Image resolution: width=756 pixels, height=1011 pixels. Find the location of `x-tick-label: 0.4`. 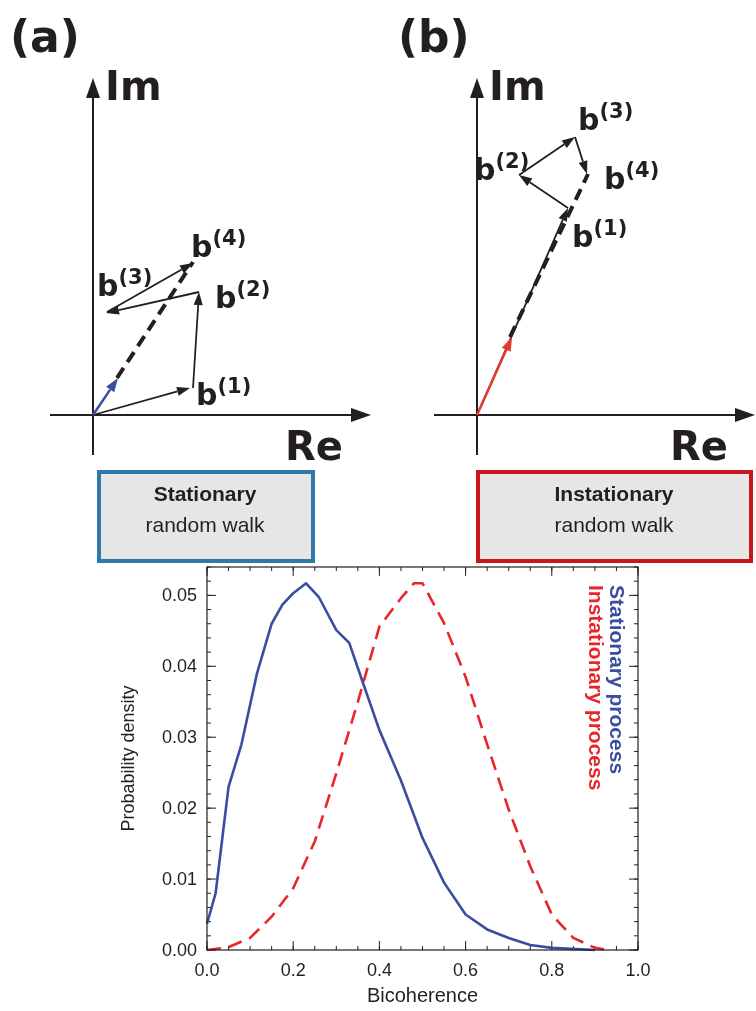

x-tick-label: 0.4 is located at coordinates (379, 970).